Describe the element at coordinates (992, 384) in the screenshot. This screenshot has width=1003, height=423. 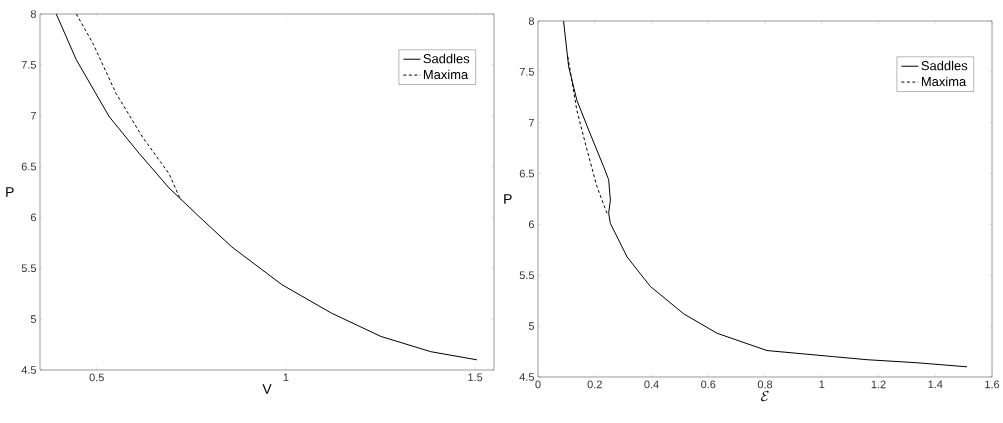
I see `x-tick-label: 1.6` at that location.